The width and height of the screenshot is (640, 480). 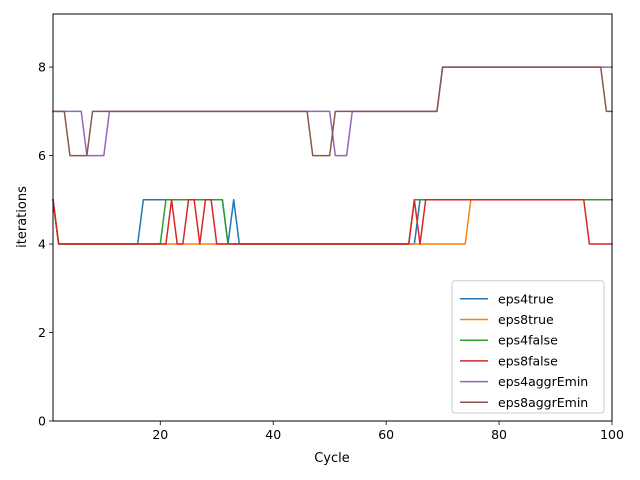 What do you see at coordinates (42, 332) in the screenshot?
I see `y-tick-label: 2` at bounding box center [42, 332].